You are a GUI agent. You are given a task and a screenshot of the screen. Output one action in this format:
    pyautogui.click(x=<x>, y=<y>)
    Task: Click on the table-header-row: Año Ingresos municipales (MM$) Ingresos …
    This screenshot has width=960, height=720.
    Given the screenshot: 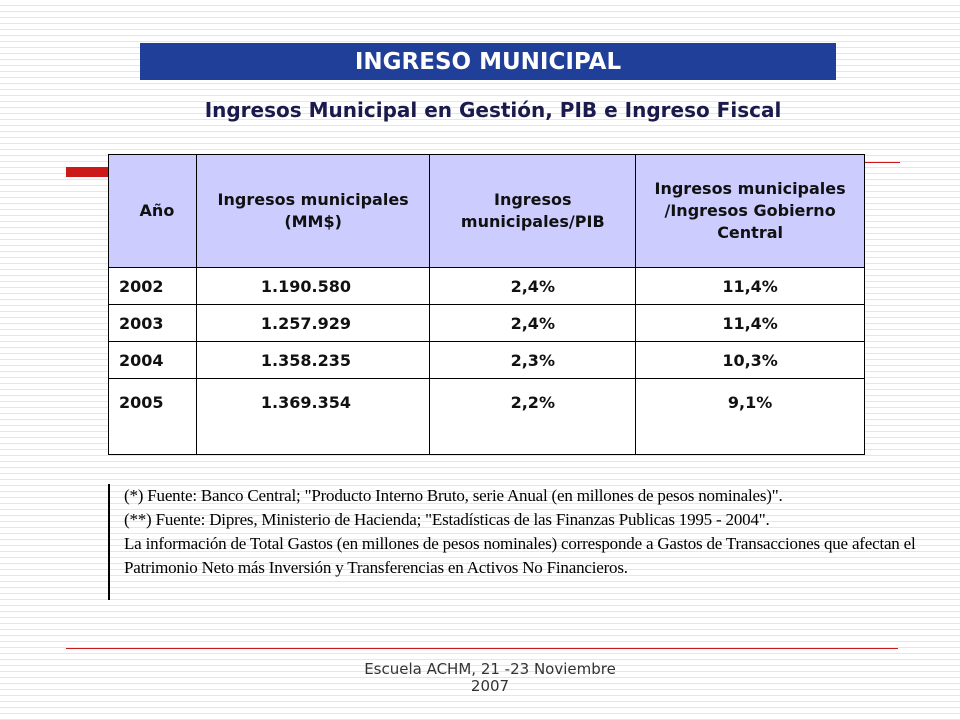 What is the action you would take?
    pyautogui.click(x=486, y=211)
    